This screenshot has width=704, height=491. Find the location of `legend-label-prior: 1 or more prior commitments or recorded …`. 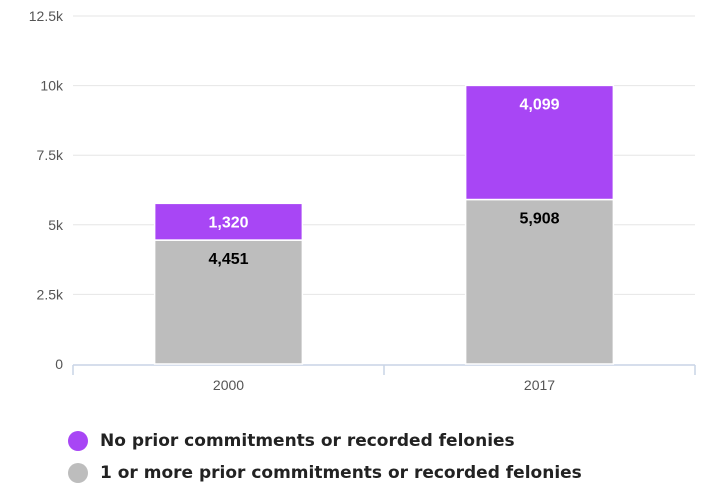

legend-label-prior: 1 or more prior commitments or recorded … is located at coordinates (341, 473).